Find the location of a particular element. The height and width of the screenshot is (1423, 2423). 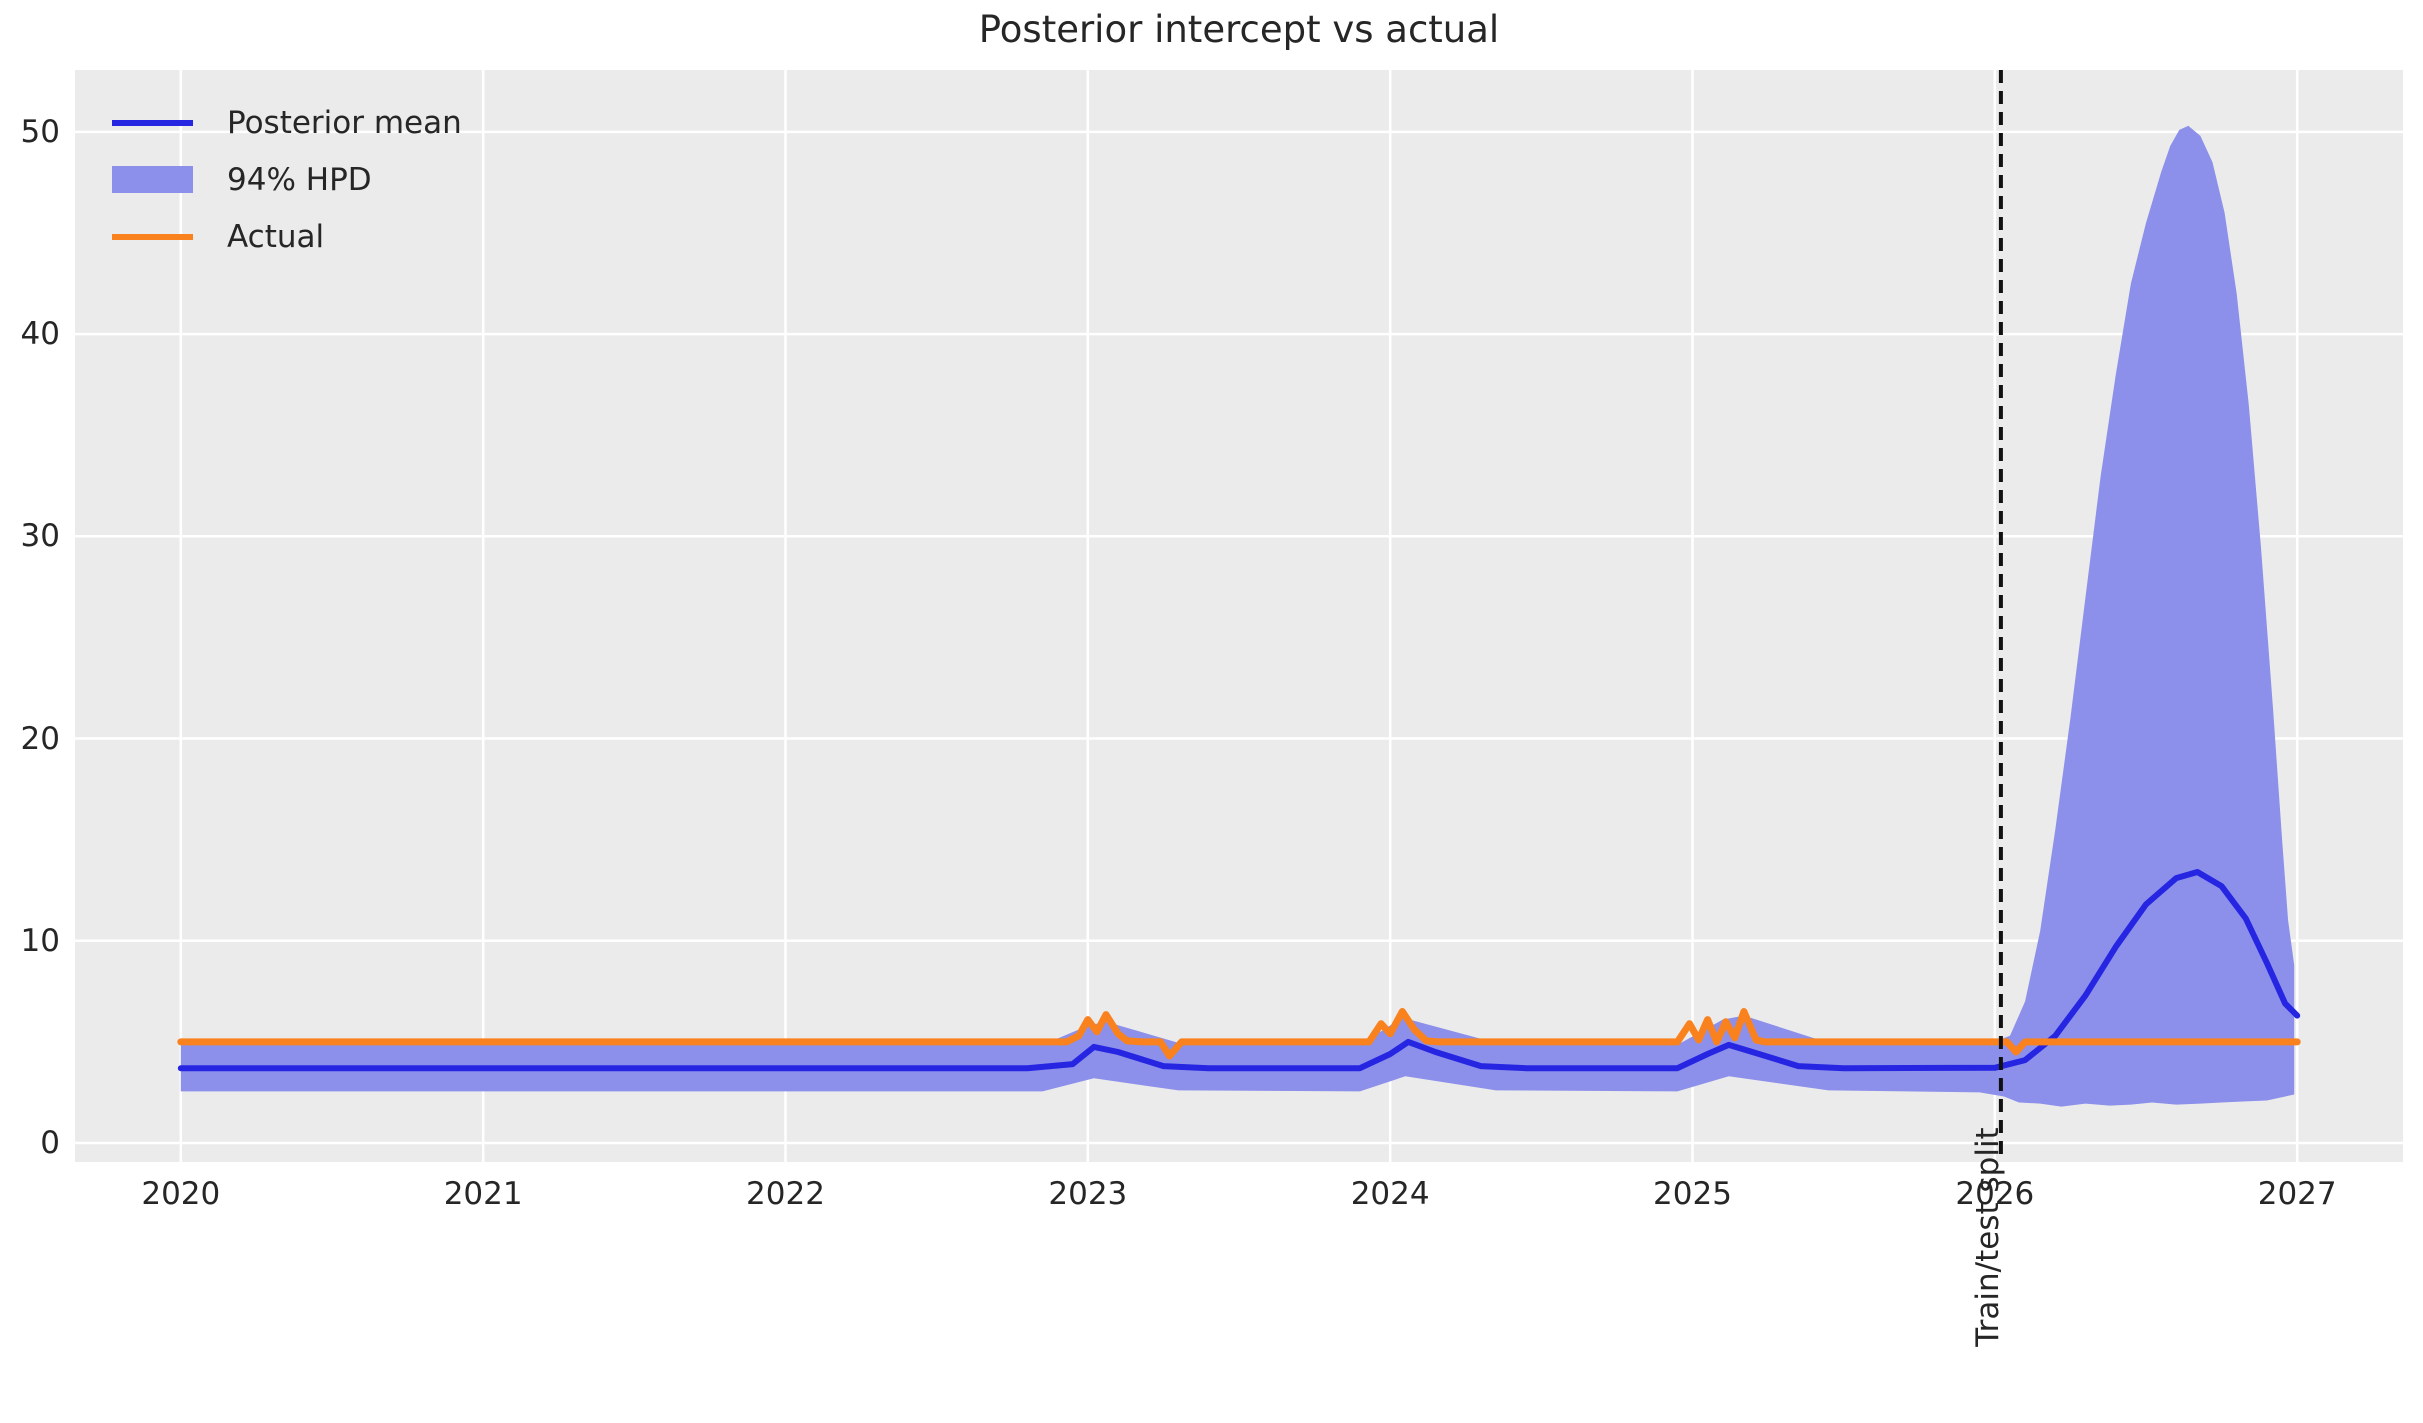

actual-line-swatch is located at coordinates (152, 236).